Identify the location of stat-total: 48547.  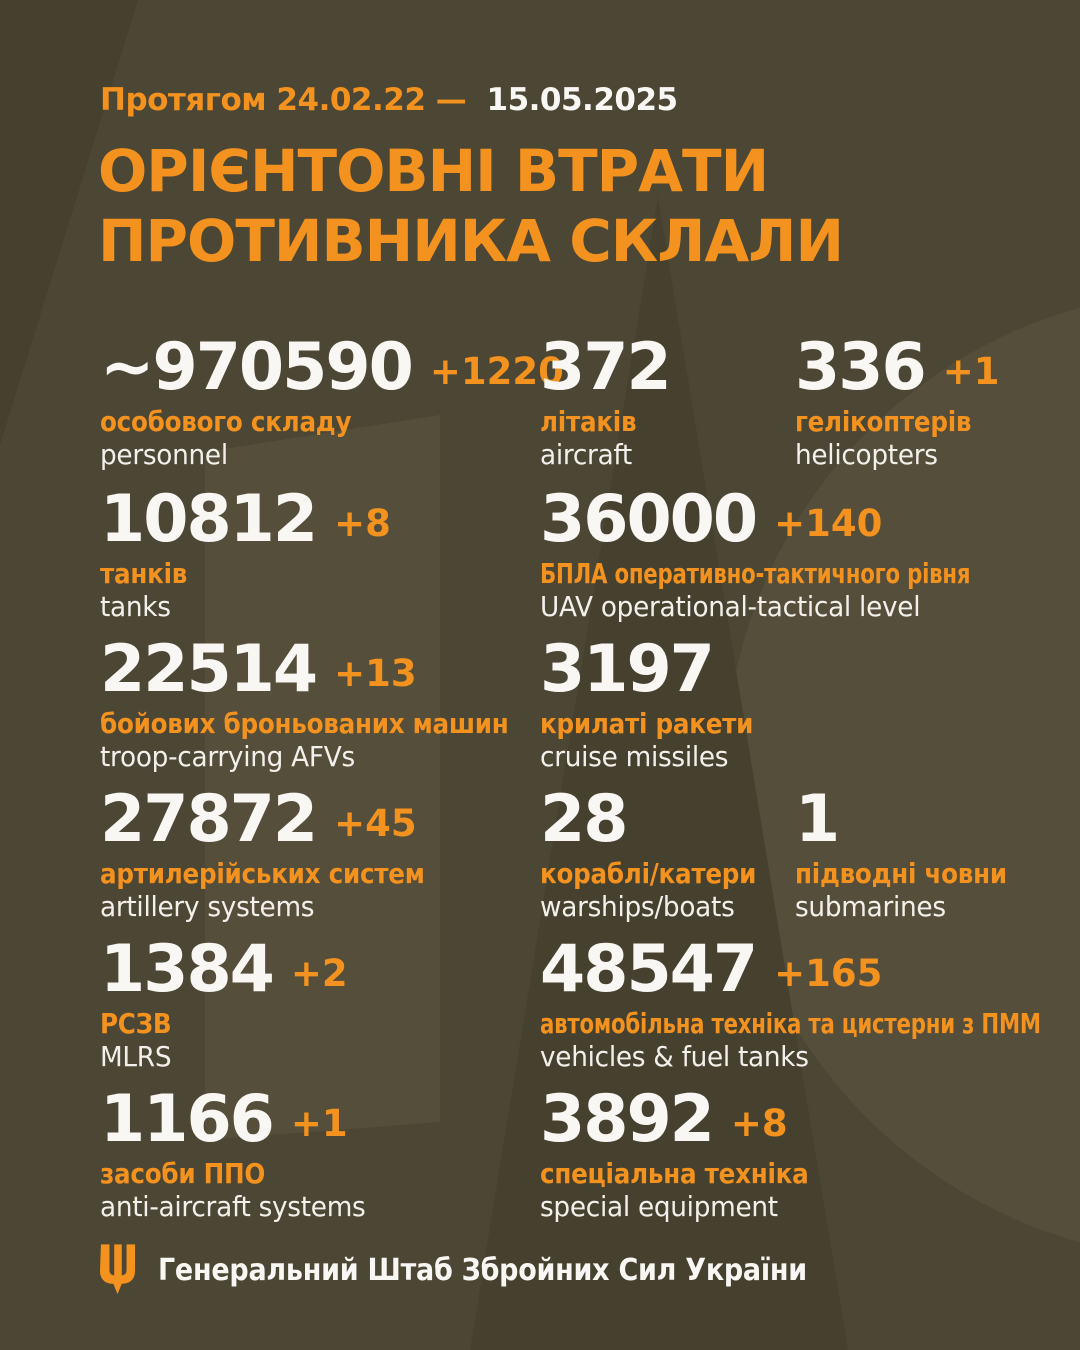
(649, 969).